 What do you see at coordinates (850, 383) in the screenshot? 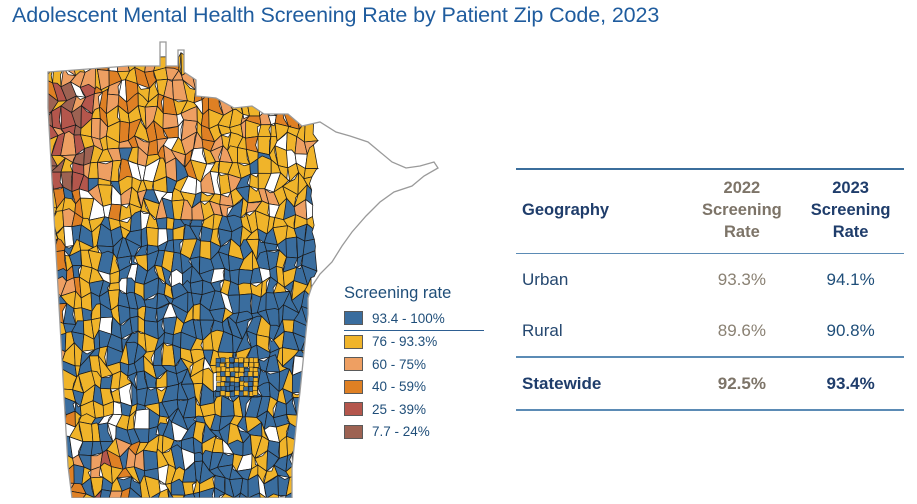
I see `row-2-rate-2023: 93.4%` at bounding box center [850, 383].